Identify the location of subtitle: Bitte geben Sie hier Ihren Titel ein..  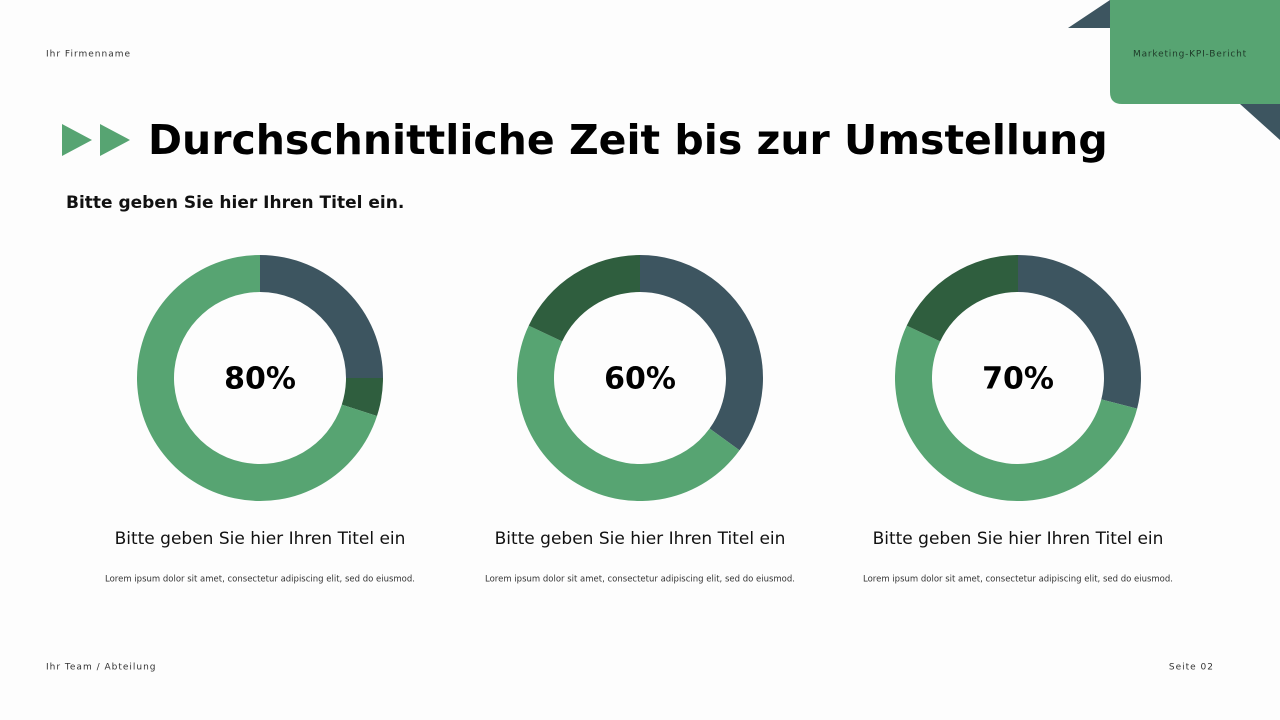
(235, 203).